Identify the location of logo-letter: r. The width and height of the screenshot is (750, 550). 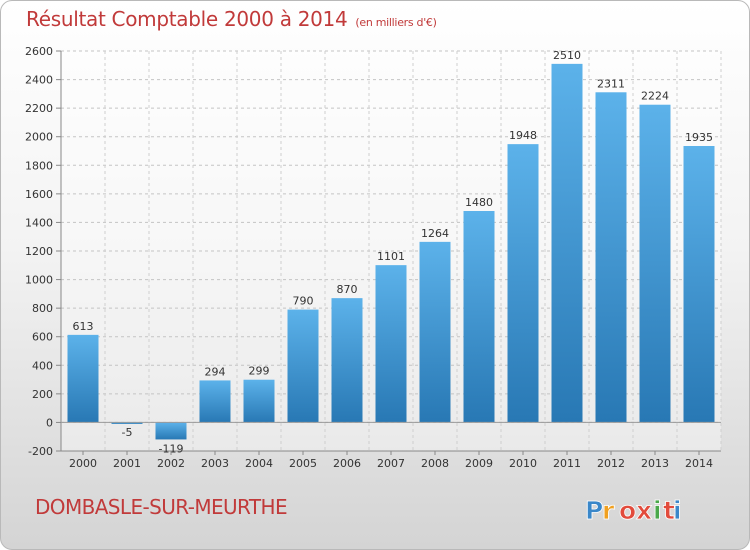
(608, 510).